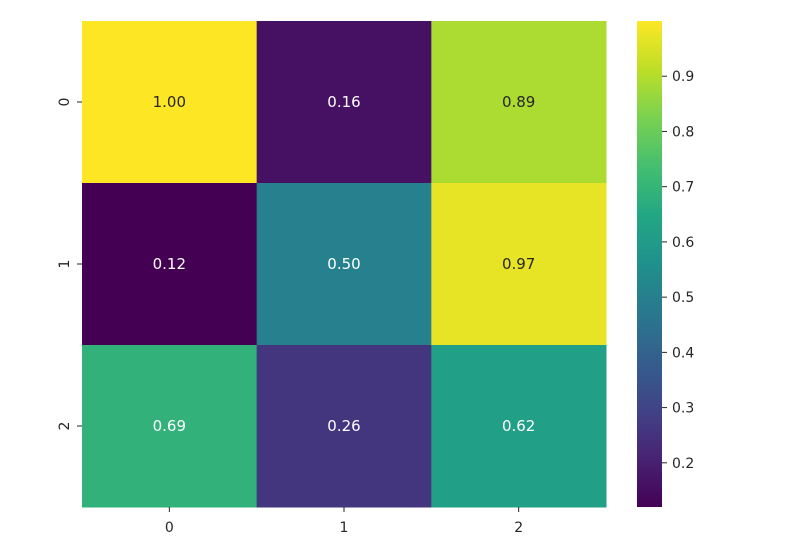 This screenshot has height=555, width=800. I want to click on cell-value-label-1-2: 0.97, so click(518, 264).